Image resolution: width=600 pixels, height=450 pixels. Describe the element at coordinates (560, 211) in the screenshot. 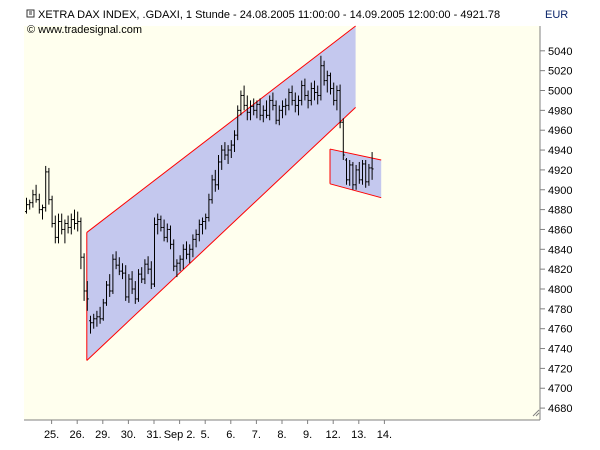

I see `y-tick-label: 4880` at that location.